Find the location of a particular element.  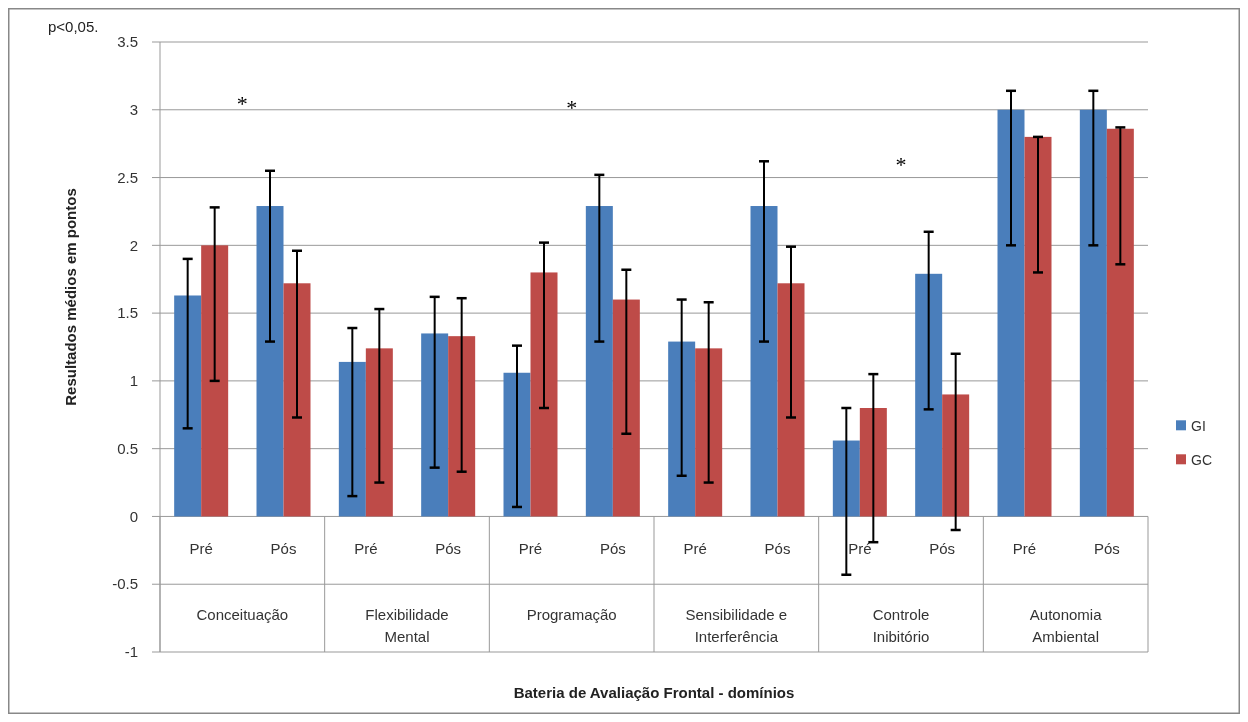

y-tick-label: 1 is located at coordinates (133, 381).